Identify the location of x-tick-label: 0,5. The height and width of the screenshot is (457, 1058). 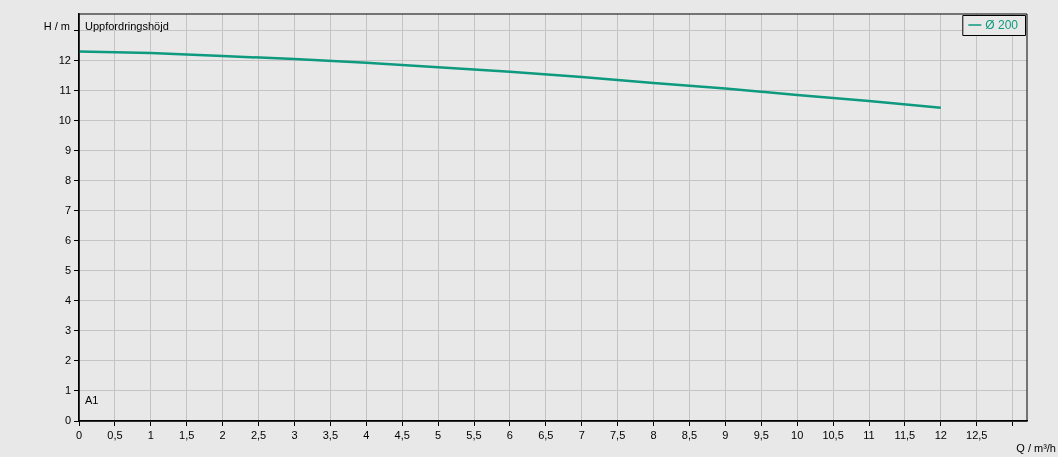
(115, 434).